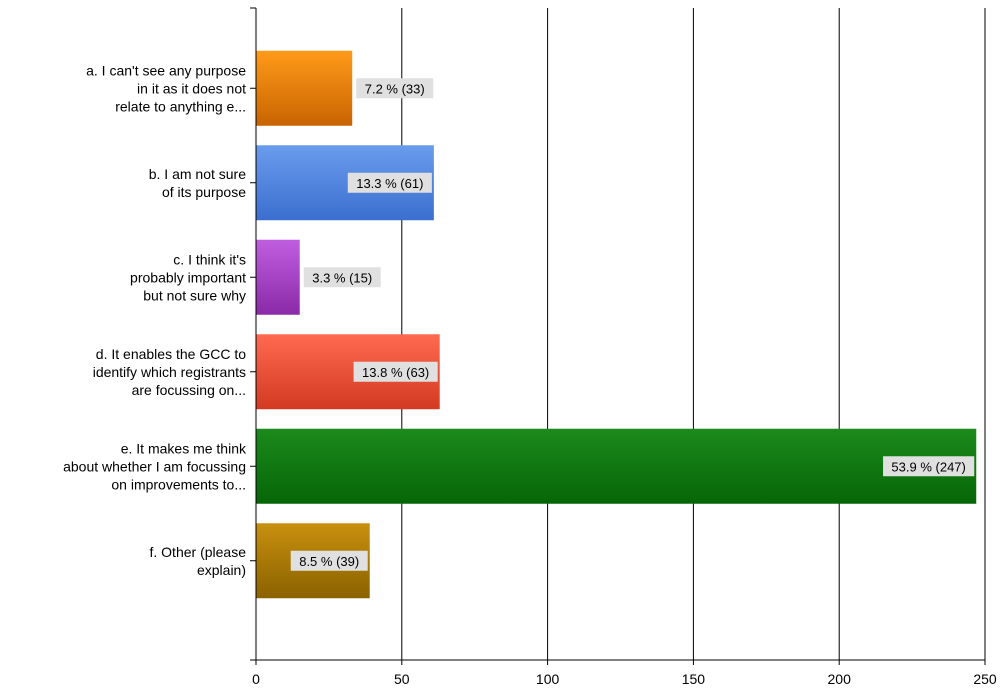 The width and height of the screenshot is (1007, 693). Describe the element at coordinates (548, 679) in the screenshot. I see `x-tick-label: 100` at that location.